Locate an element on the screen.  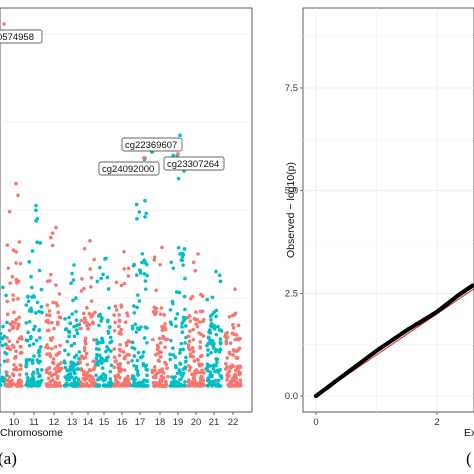
manhattan-x-tick-label: 13 is located at coordinates (72, 422).